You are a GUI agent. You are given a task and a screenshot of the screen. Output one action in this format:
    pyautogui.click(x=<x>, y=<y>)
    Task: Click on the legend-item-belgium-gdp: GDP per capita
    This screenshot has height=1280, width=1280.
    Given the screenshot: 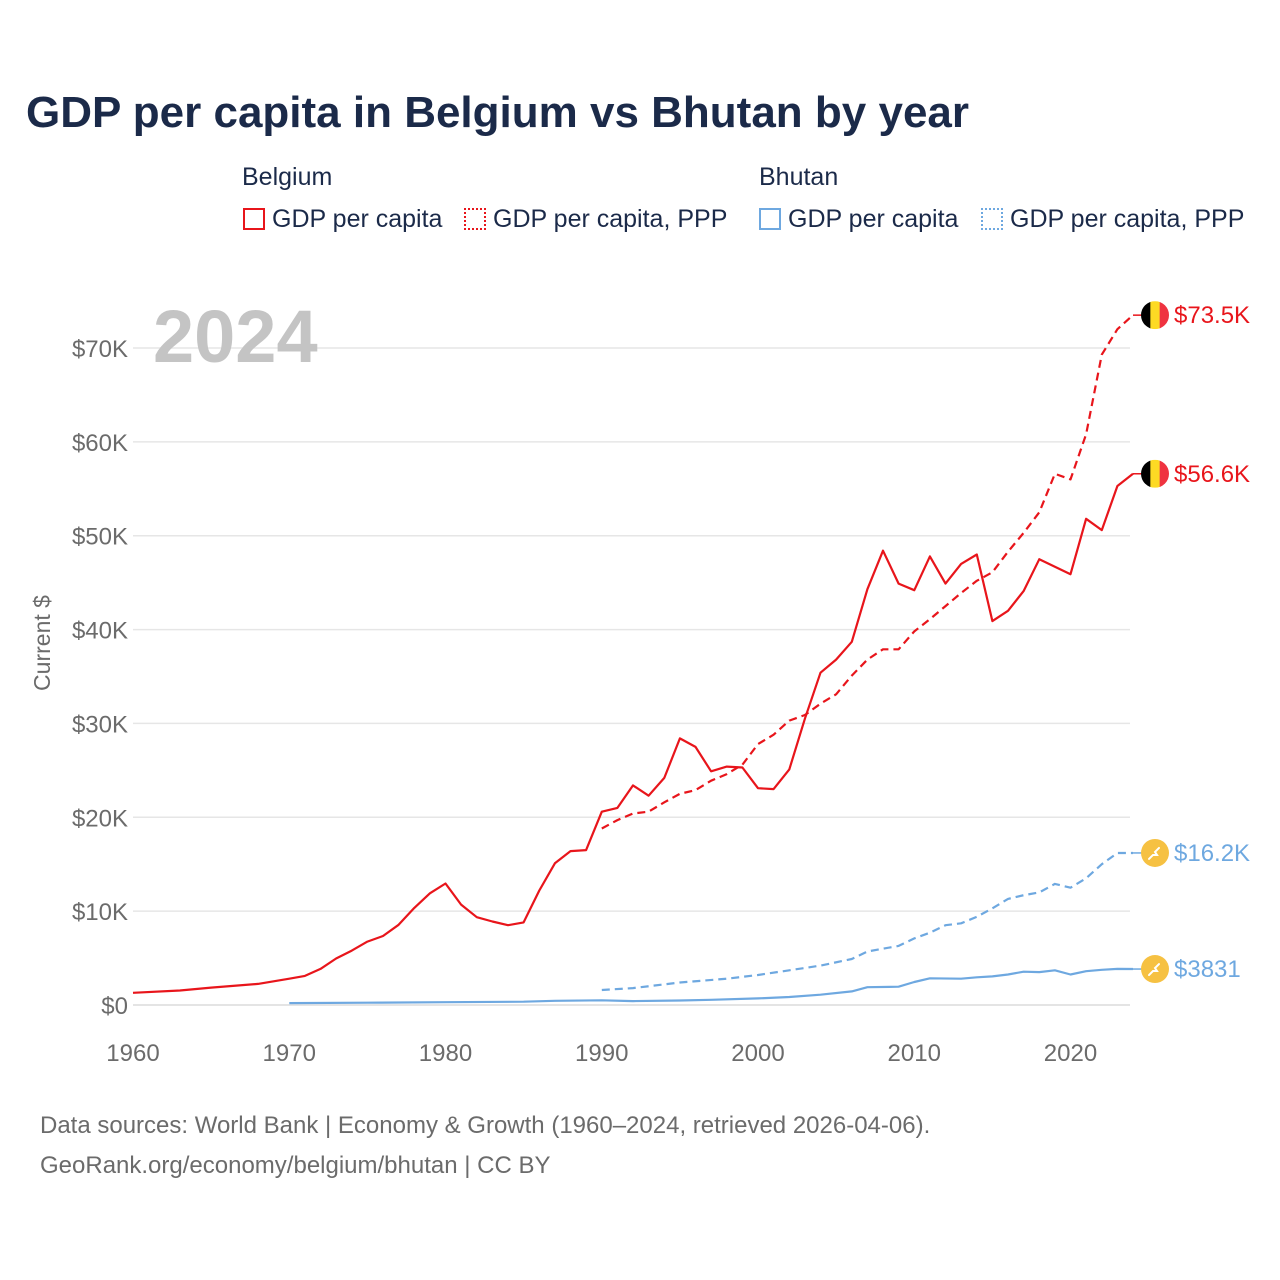 What is the action you would take?
    pyautogui.click(x=342, y=219)
    